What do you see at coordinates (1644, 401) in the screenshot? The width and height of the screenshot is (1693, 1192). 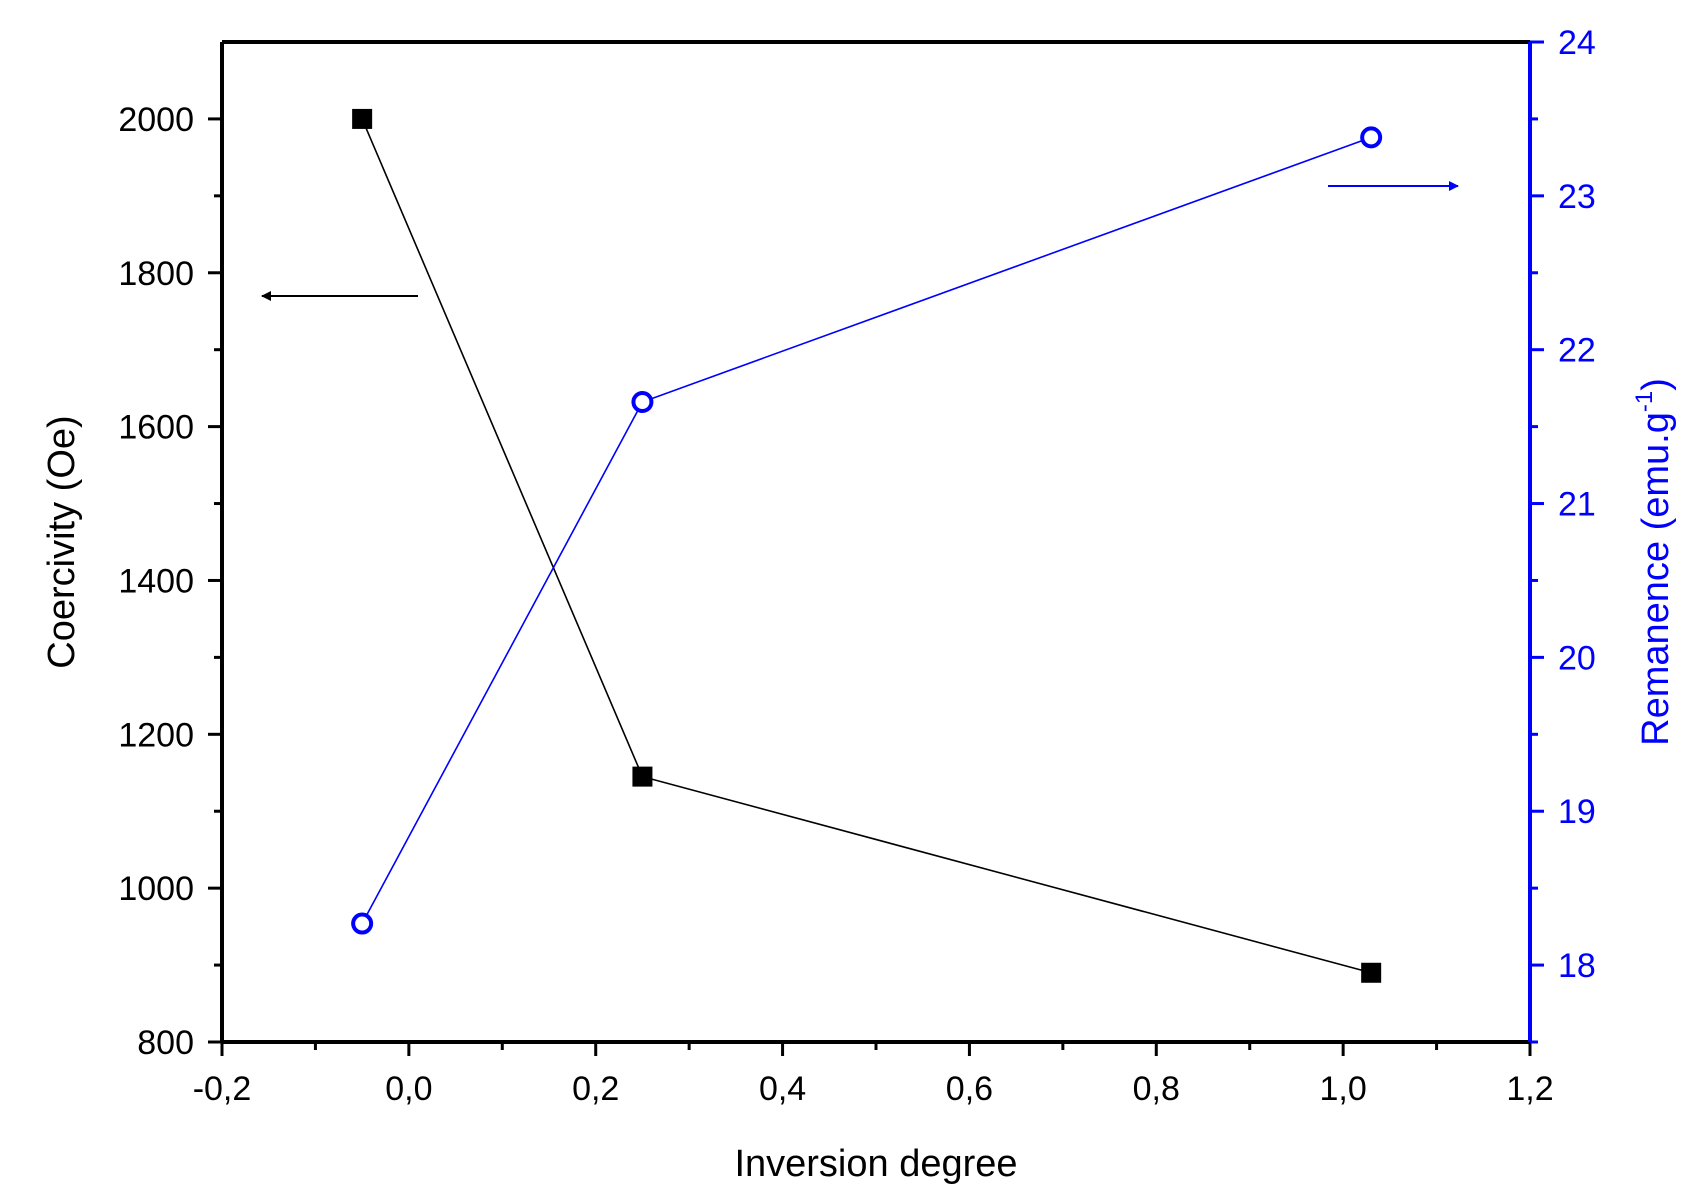 I see `right-y-axis-title-superscript: -1` at bounding box center [1644, 401].